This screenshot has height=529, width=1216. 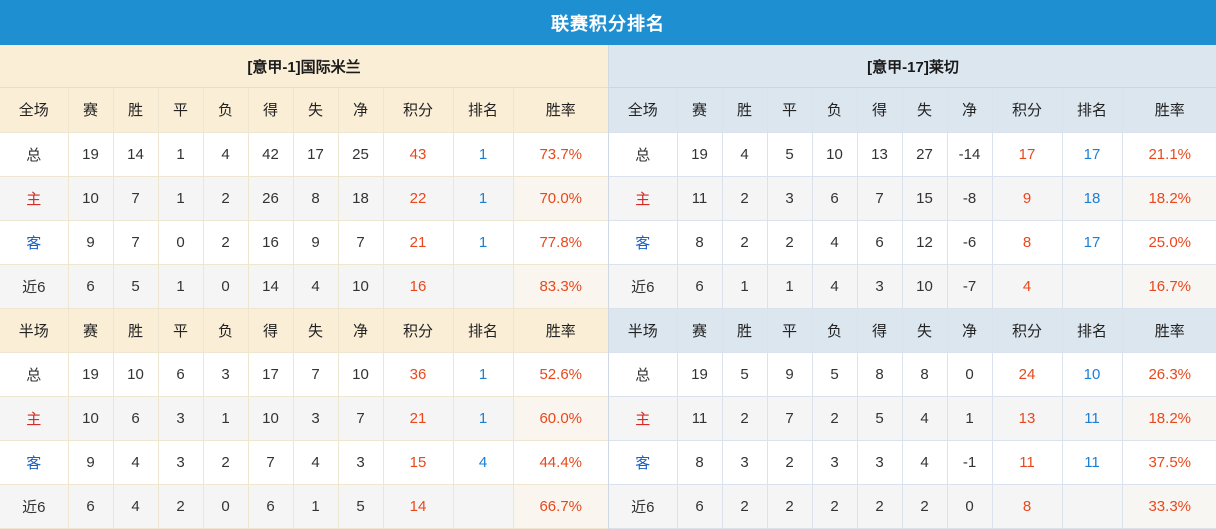 I want to click on cell-rank, so click(x=483, y=506).